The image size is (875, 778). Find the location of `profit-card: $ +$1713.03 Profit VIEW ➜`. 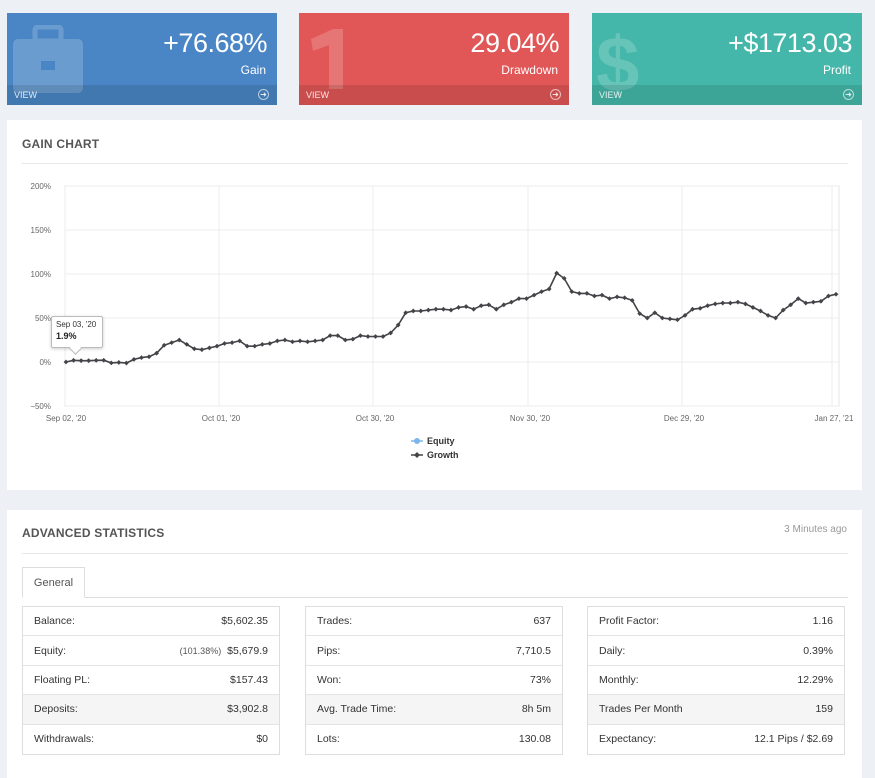

profit-card: $ +$1713.03 Profit VIEW ➜ is located at coordinates (727, 59).